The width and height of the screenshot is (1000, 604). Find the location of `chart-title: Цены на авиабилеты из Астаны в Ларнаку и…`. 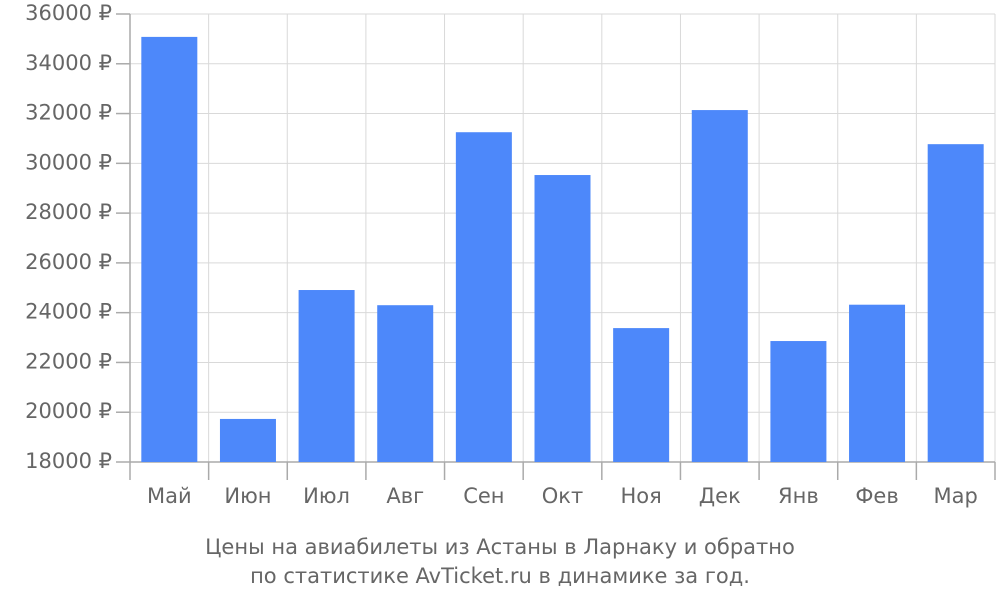

chart-title: Цены на авиабилеты из Астаны в Ларнаку и… is located at coordinates (500, 547).